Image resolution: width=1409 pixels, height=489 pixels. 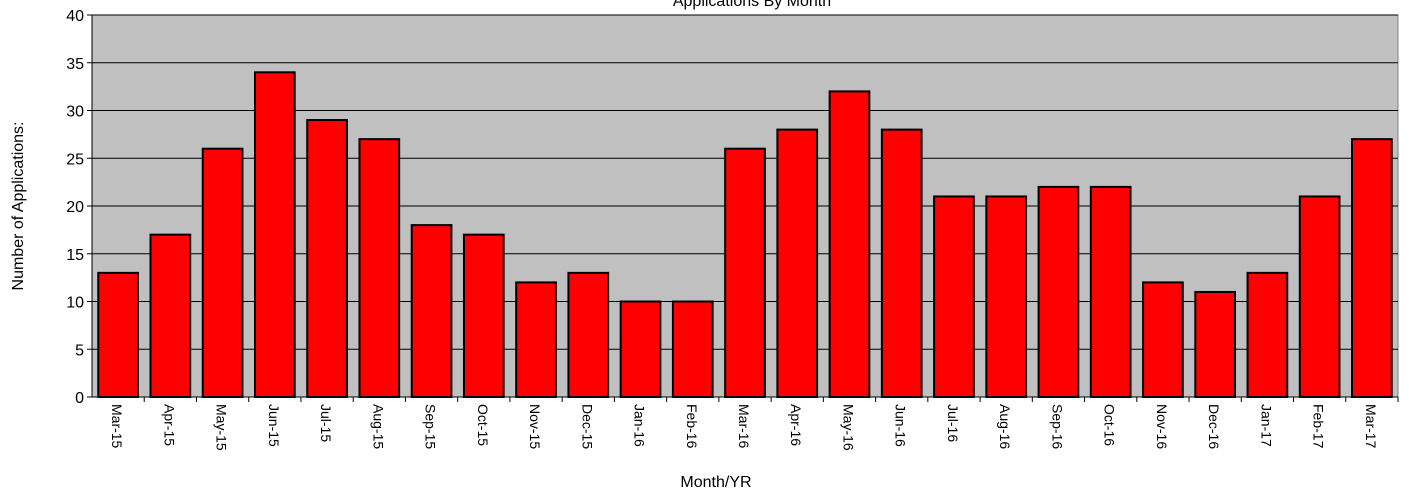 What do you see at coordinates (222, 427) in the screenshot?
I see `x-tick-label: May-15` at bounding box center [222, 427].